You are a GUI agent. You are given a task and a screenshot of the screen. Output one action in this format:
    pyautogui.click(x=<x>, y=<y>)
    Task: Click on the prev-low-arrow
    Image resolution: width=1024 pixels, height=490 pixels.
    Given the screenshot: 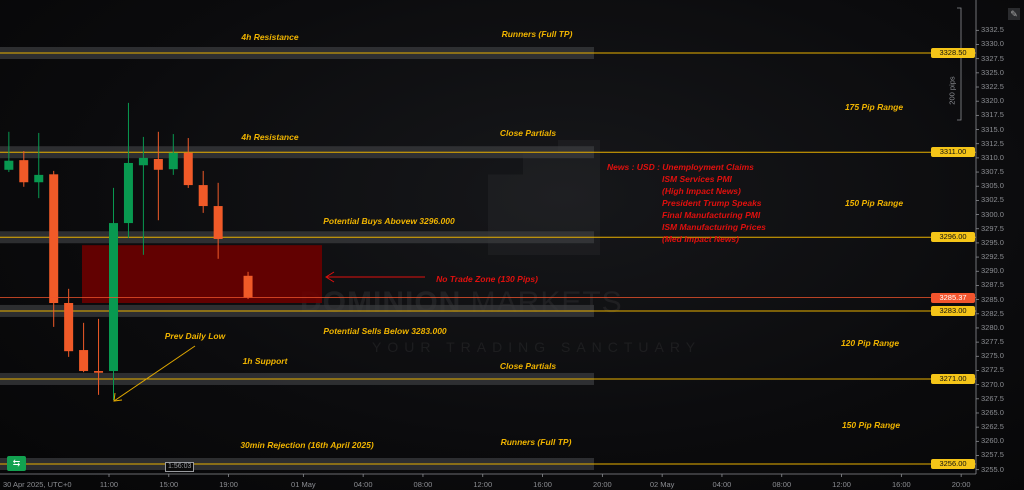 What is the action you would take?
    pyautogui.click(x=154, y=373)
    